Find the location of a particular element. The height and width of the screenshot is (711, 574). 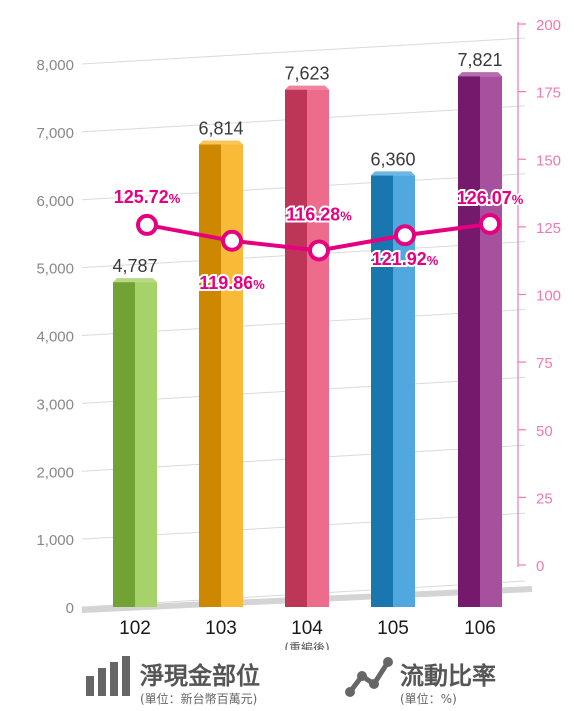

x-axis-labels: 102 103 104(重編後) 105 106 is located at coordinates (307, 634).